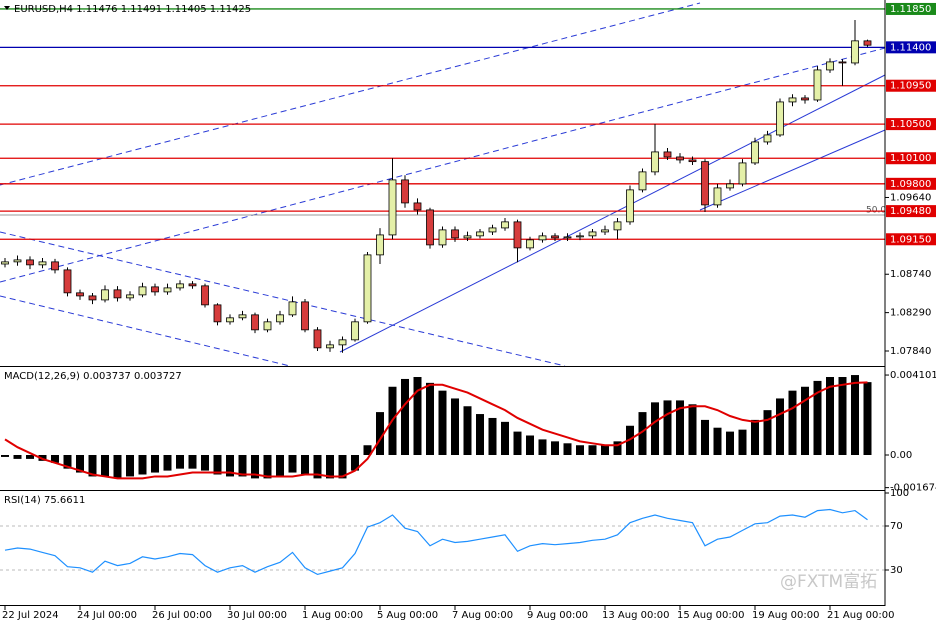 This screenshot has width=936, height=624. Describe the element at coordinates (93, 376) in the screenshot. I see `macd-title: MACD(12,26,9) 0.003737 0.003727` at that location.